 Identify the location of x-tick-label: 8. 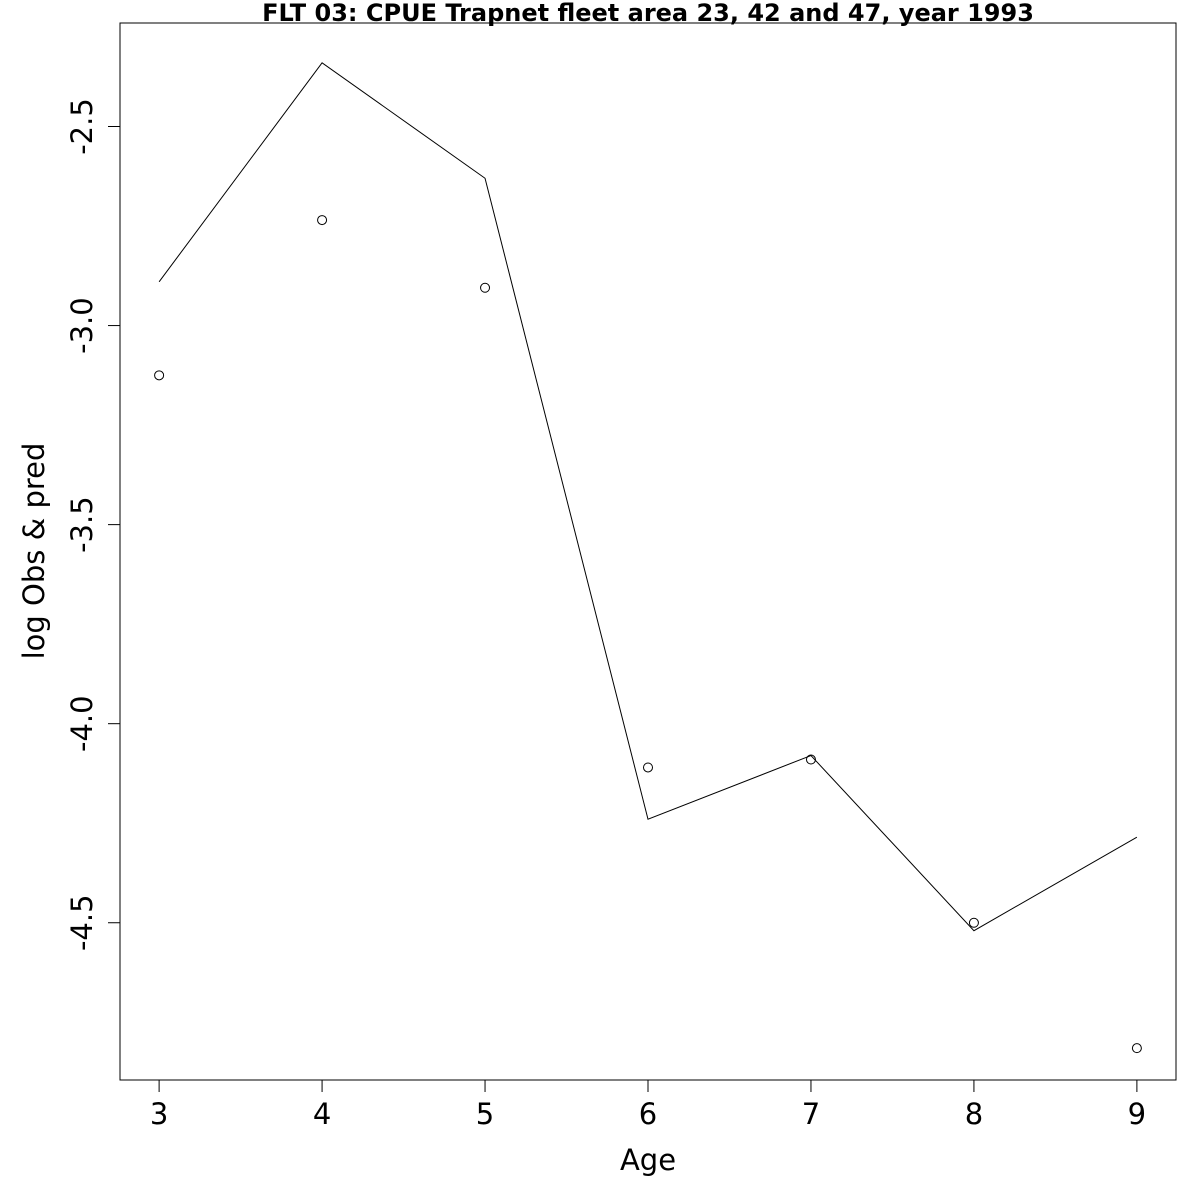
(974, 1114).